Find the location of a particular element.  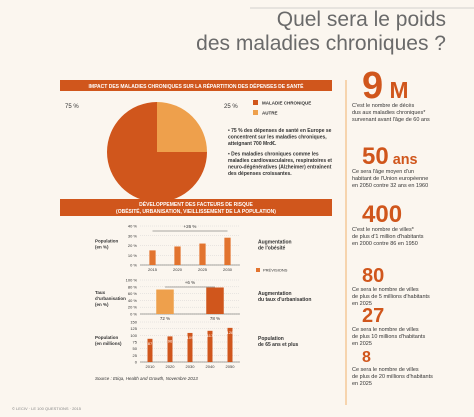

stat-number: 50 is located at coordinates (375, 156).